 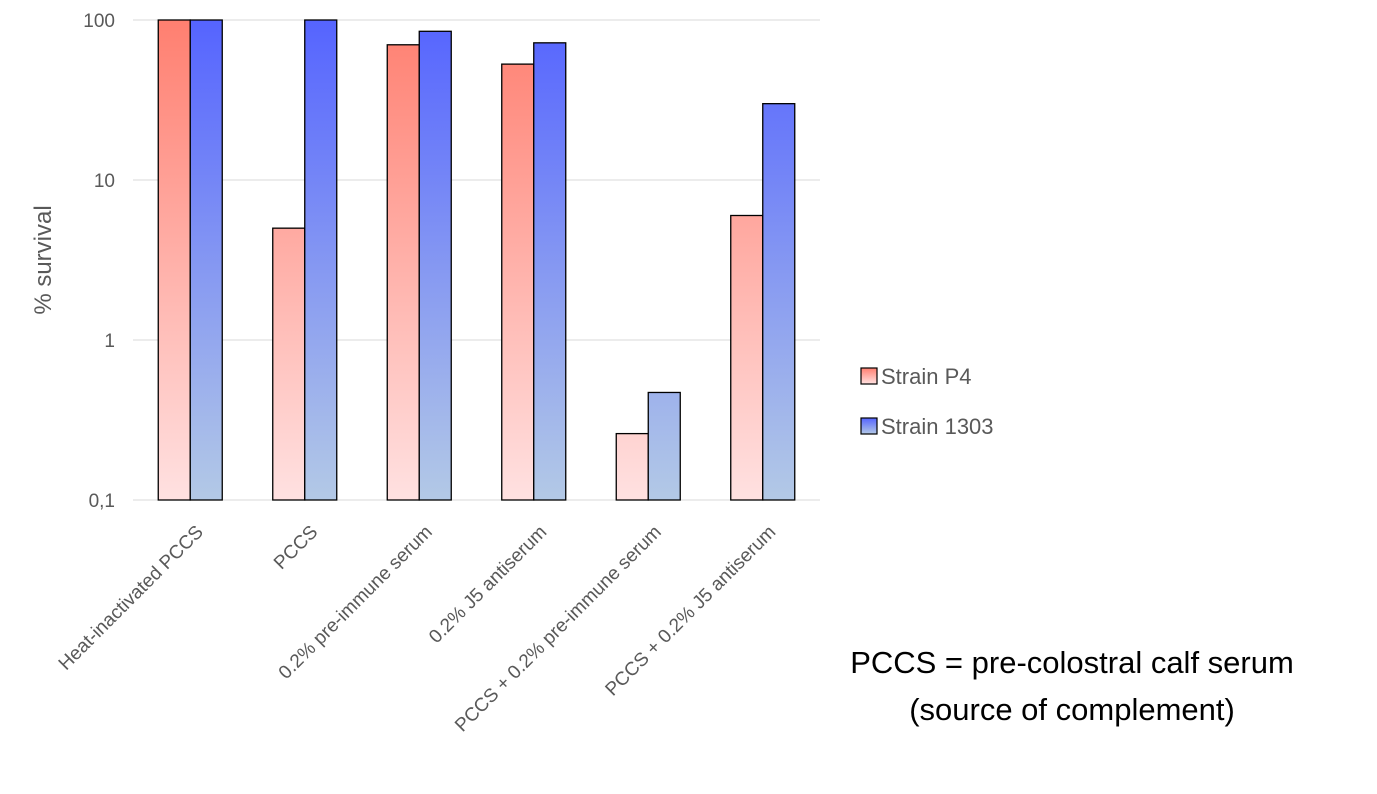 I want to click on annotation-line-1: PCCS = pre-colostral calf serum, so click(x=1072, y=662).